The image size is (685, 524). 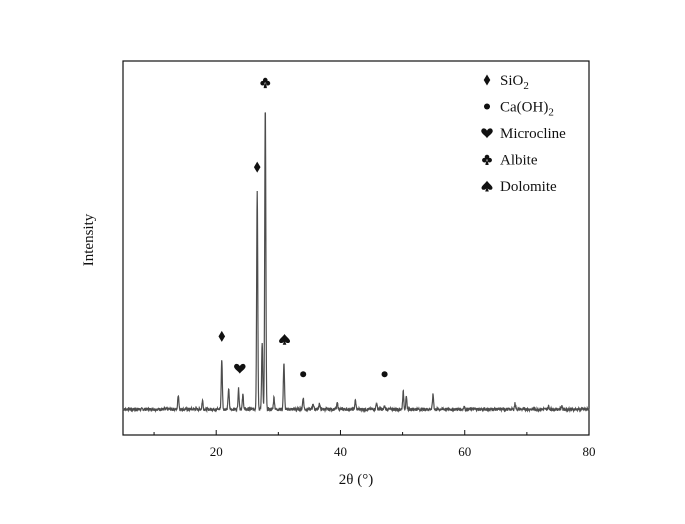 What do you see at coordinates (514, 82) in the screenshot?
I see `legend-label: SiO2` at bounding box center [514, 82].